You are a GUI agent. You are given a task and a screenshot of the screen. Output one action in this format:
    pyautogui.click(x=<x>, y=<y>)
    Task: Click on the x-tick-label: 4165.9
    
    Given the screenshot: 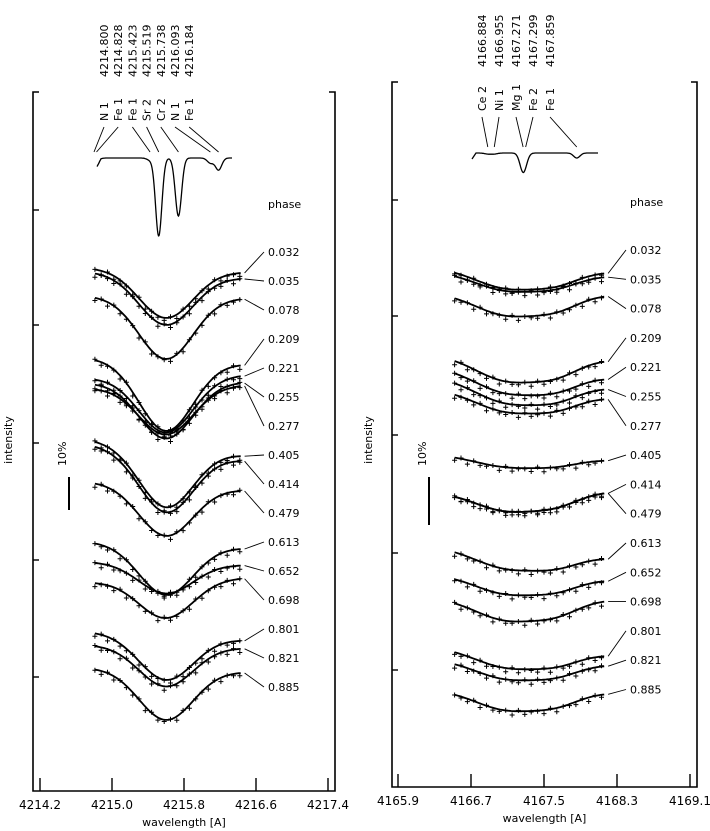 What is the action you would take?
    pyautogui.click(x=398, y=801)
    